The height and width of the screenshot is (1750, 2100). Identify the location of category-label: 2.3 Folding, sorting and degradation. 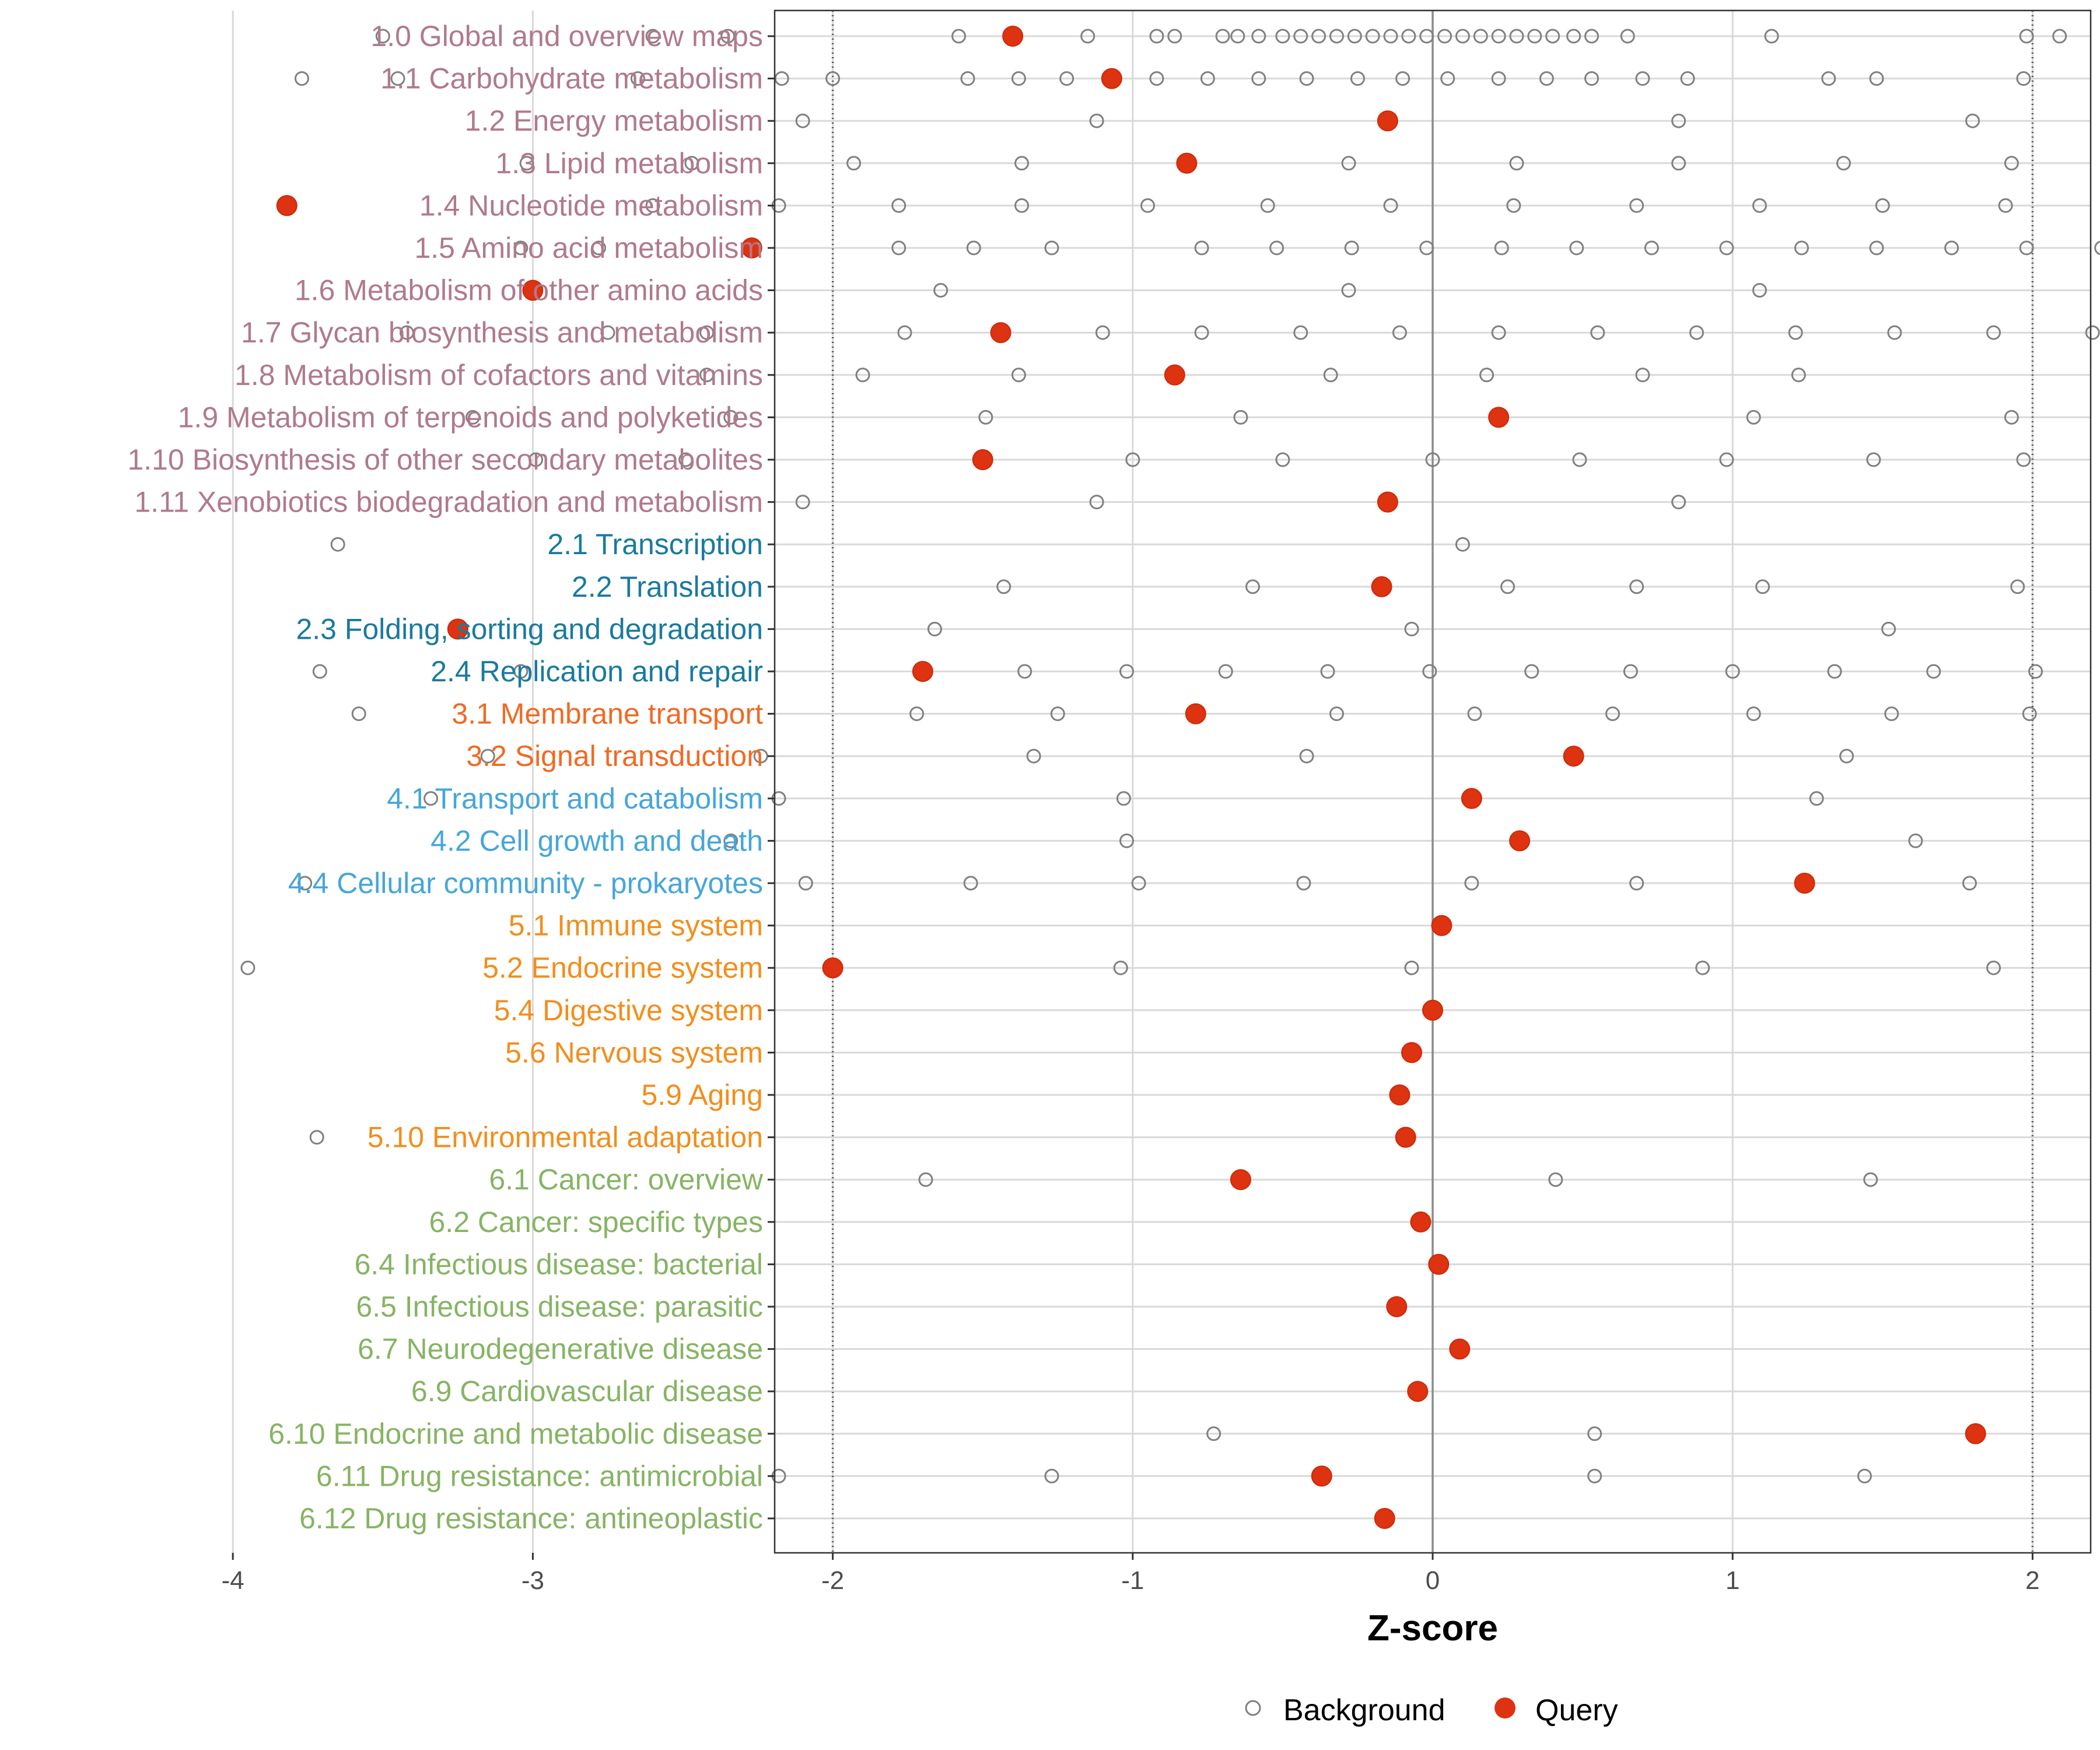
(529, 628).